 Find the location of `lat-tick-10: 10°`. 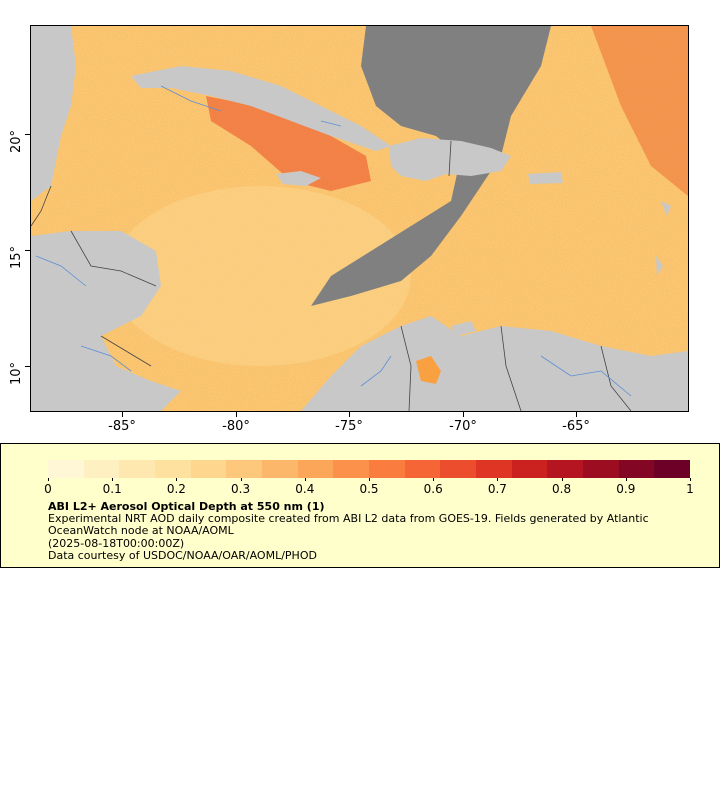

lat-tick-10: 10° is located at coordinates (16, 373).